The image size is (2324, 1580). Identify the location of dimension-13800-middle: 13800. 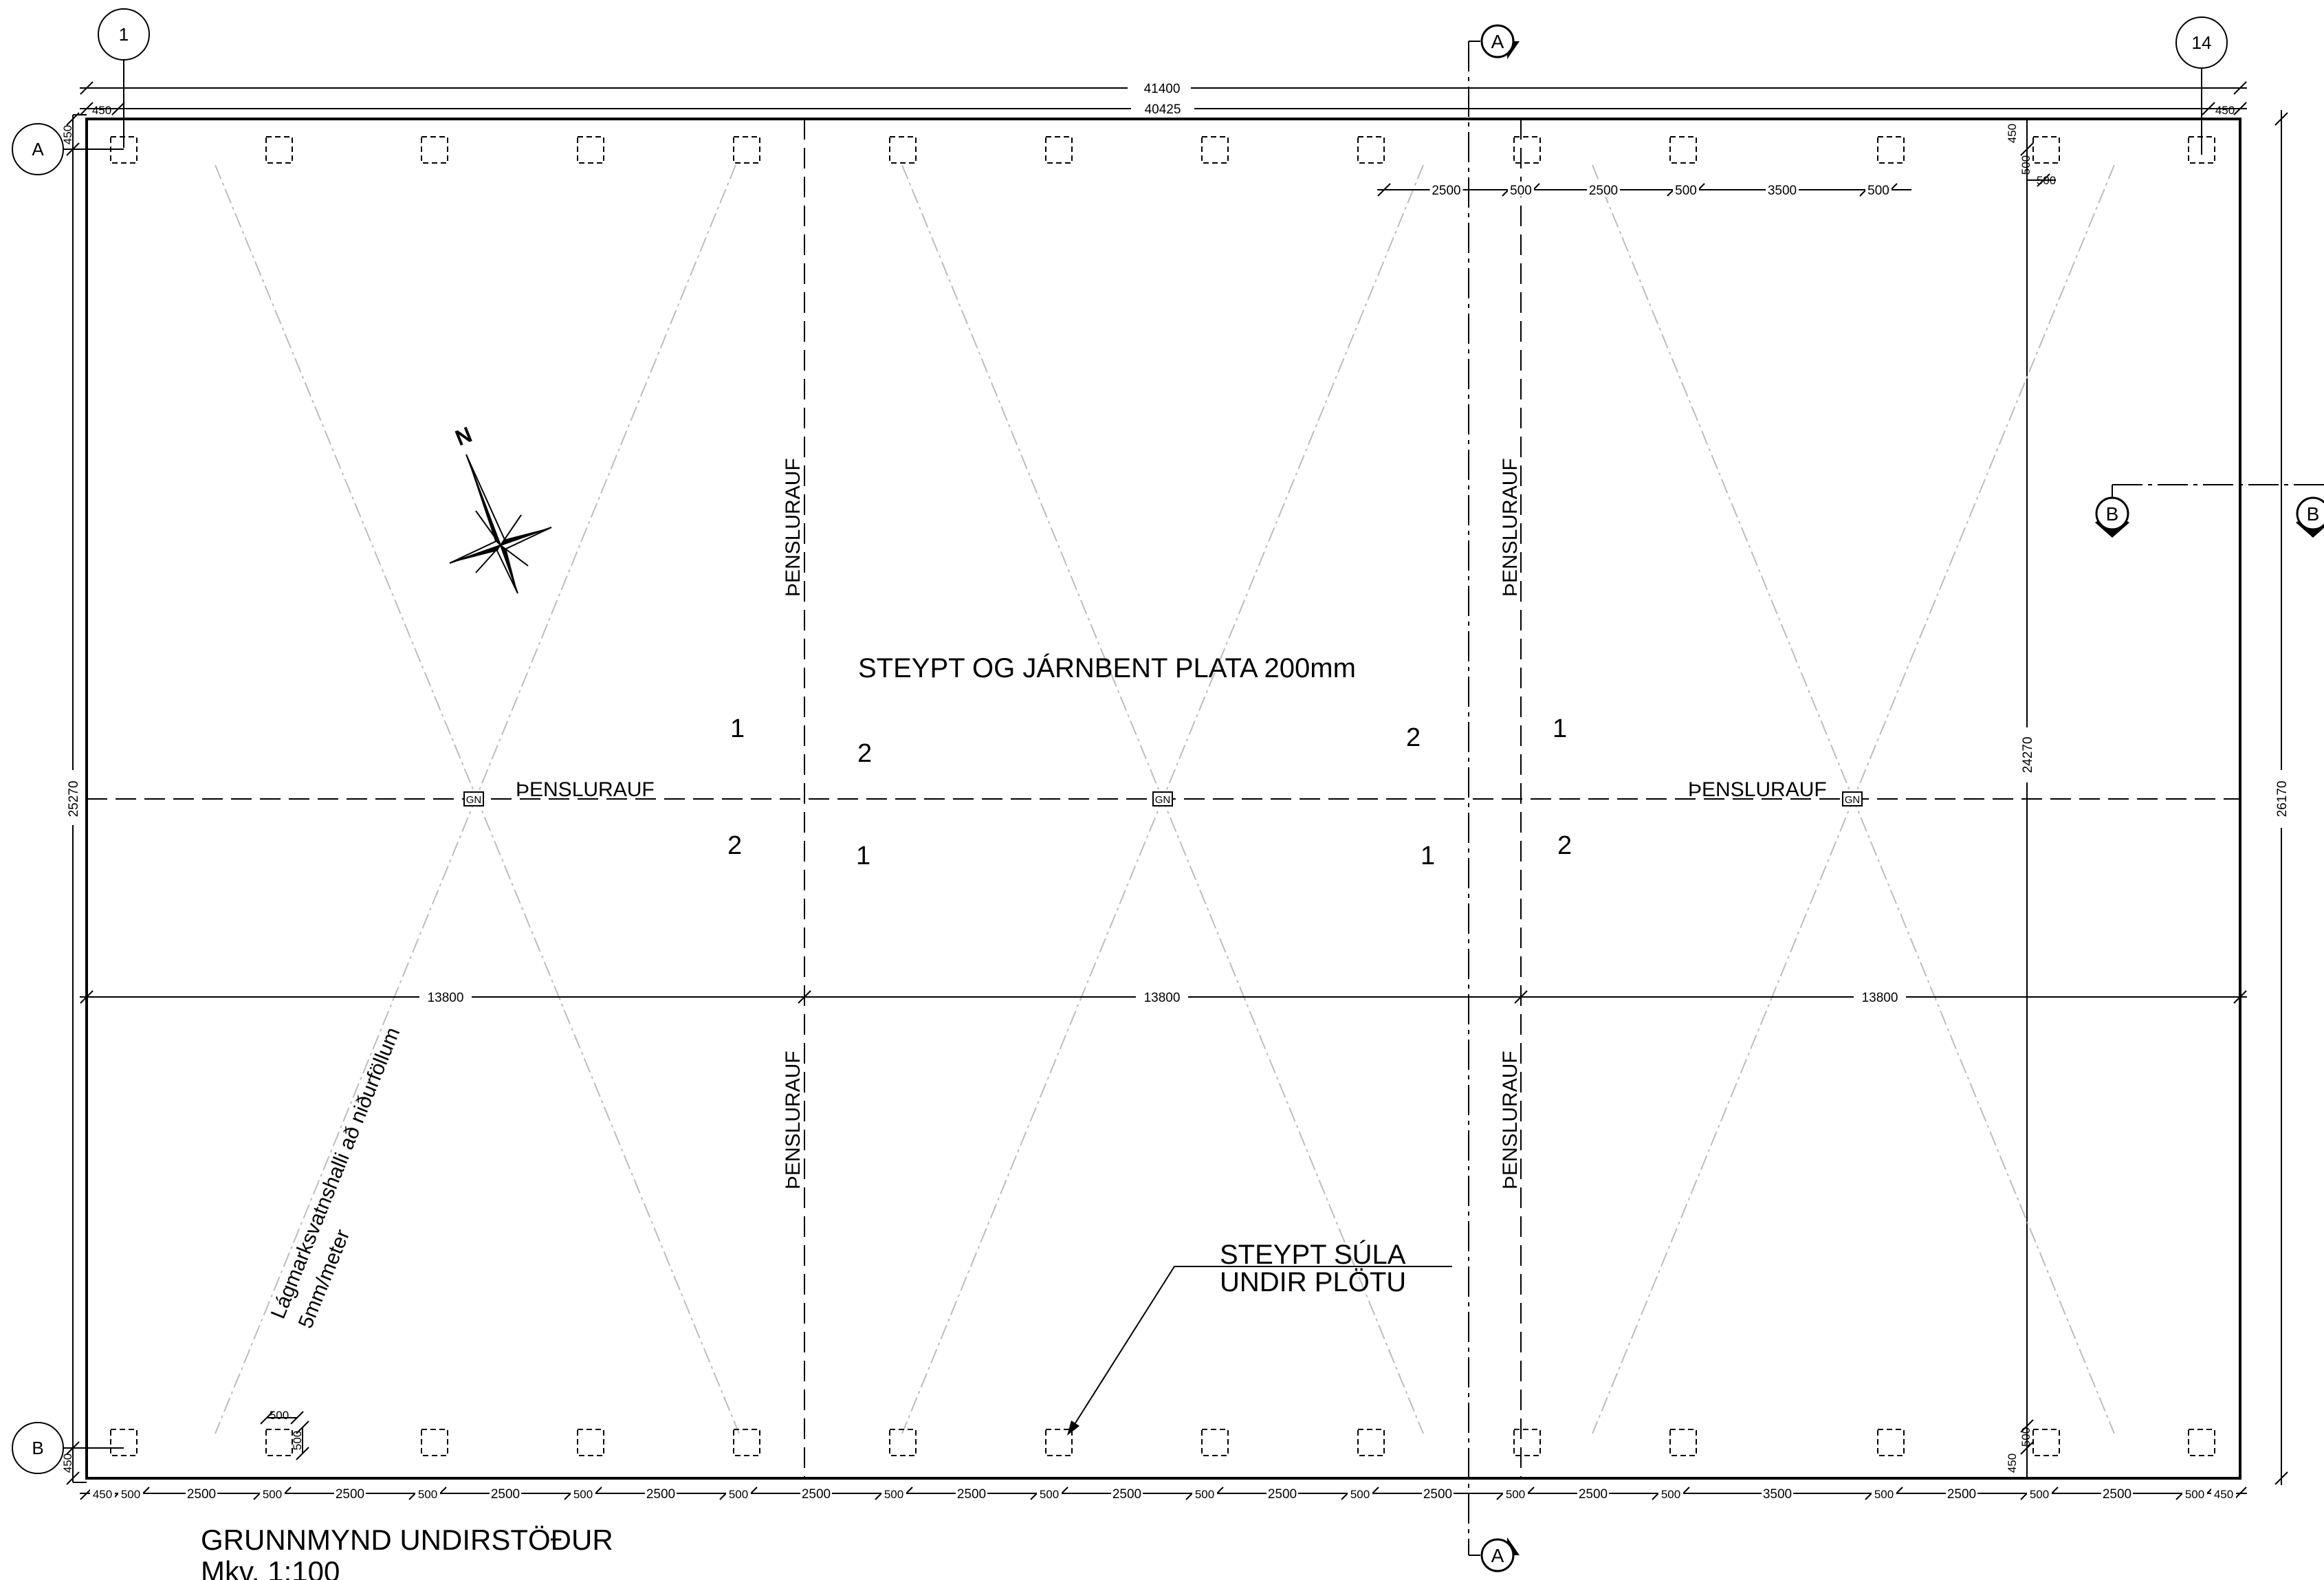
(1162, 998).